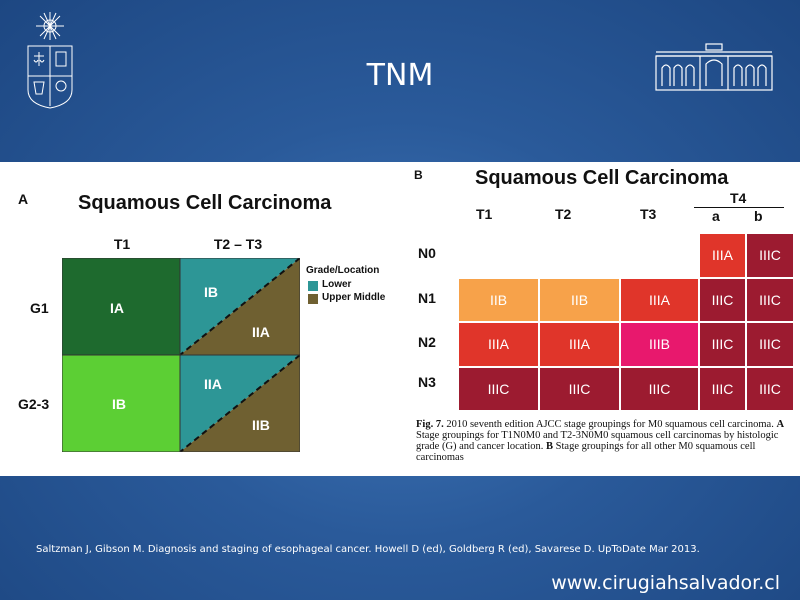  What do you see at coordinates (354, 297) in the screenshot?
I see `legend-label-upper-middle: Upper Middle` at bounding box center [354, 297].